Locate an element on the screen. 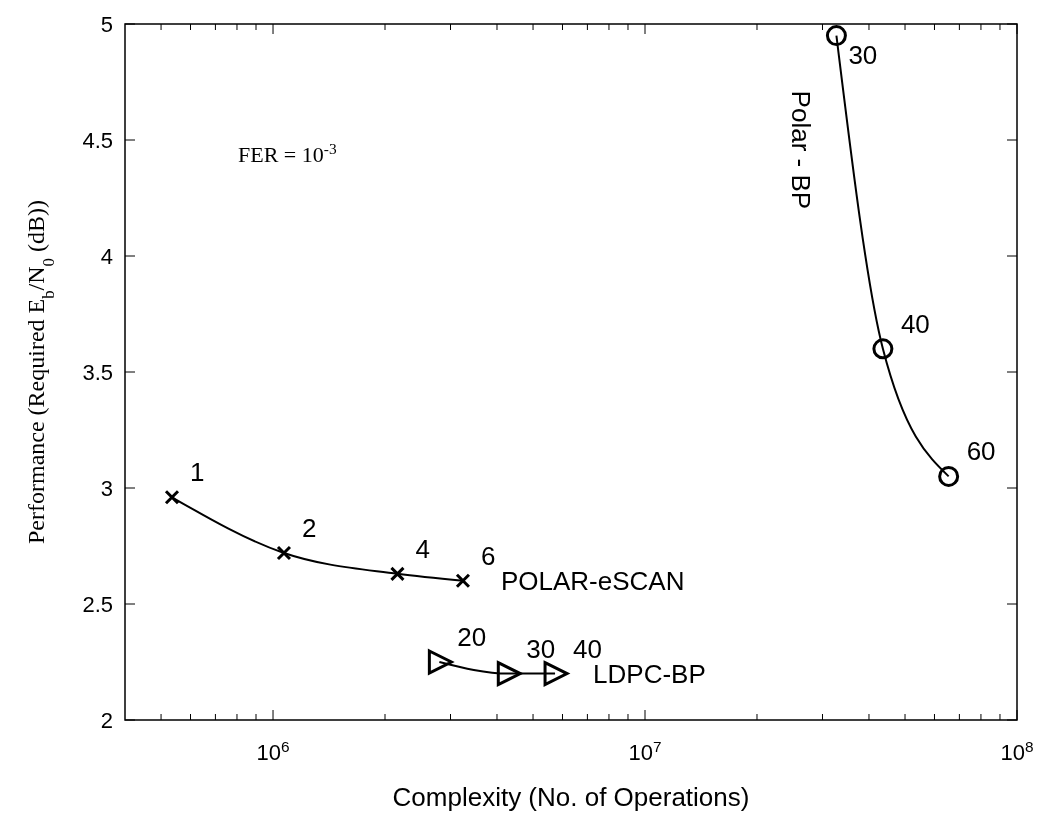 The width and height of the screenshot is (1046, 825). annotation: 1 is located at coordinates (197, 472).